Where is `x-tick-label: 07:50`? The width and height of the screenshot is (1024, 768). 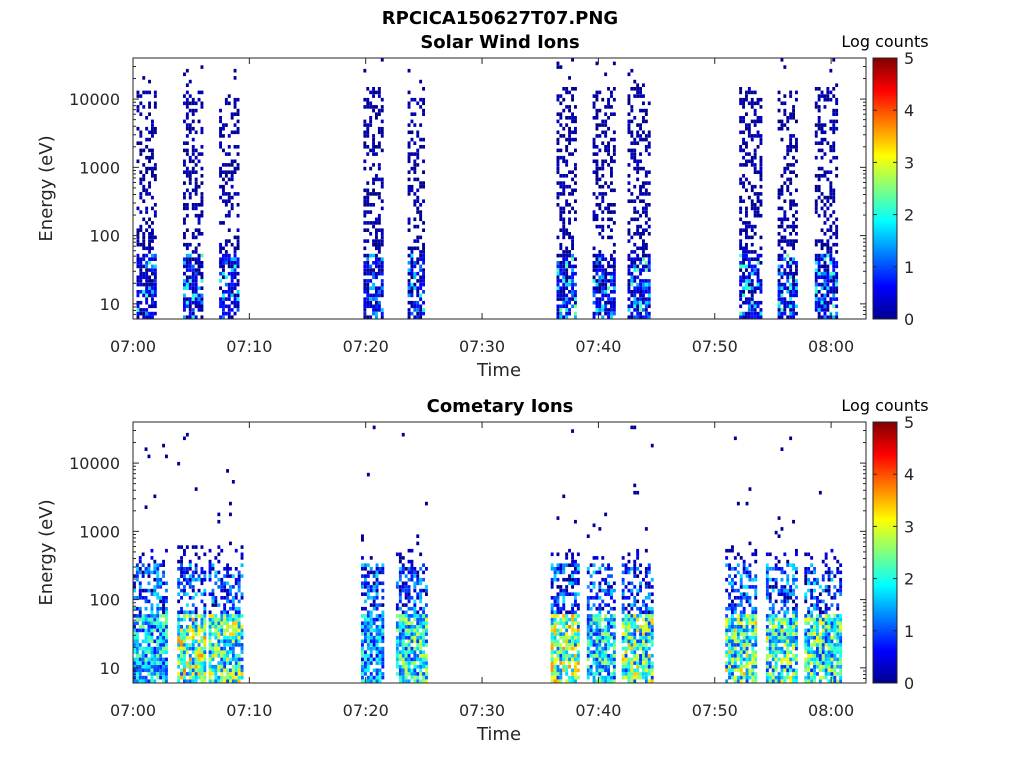 x-tick-label: 07:50 is located at coordinates (715, 346).